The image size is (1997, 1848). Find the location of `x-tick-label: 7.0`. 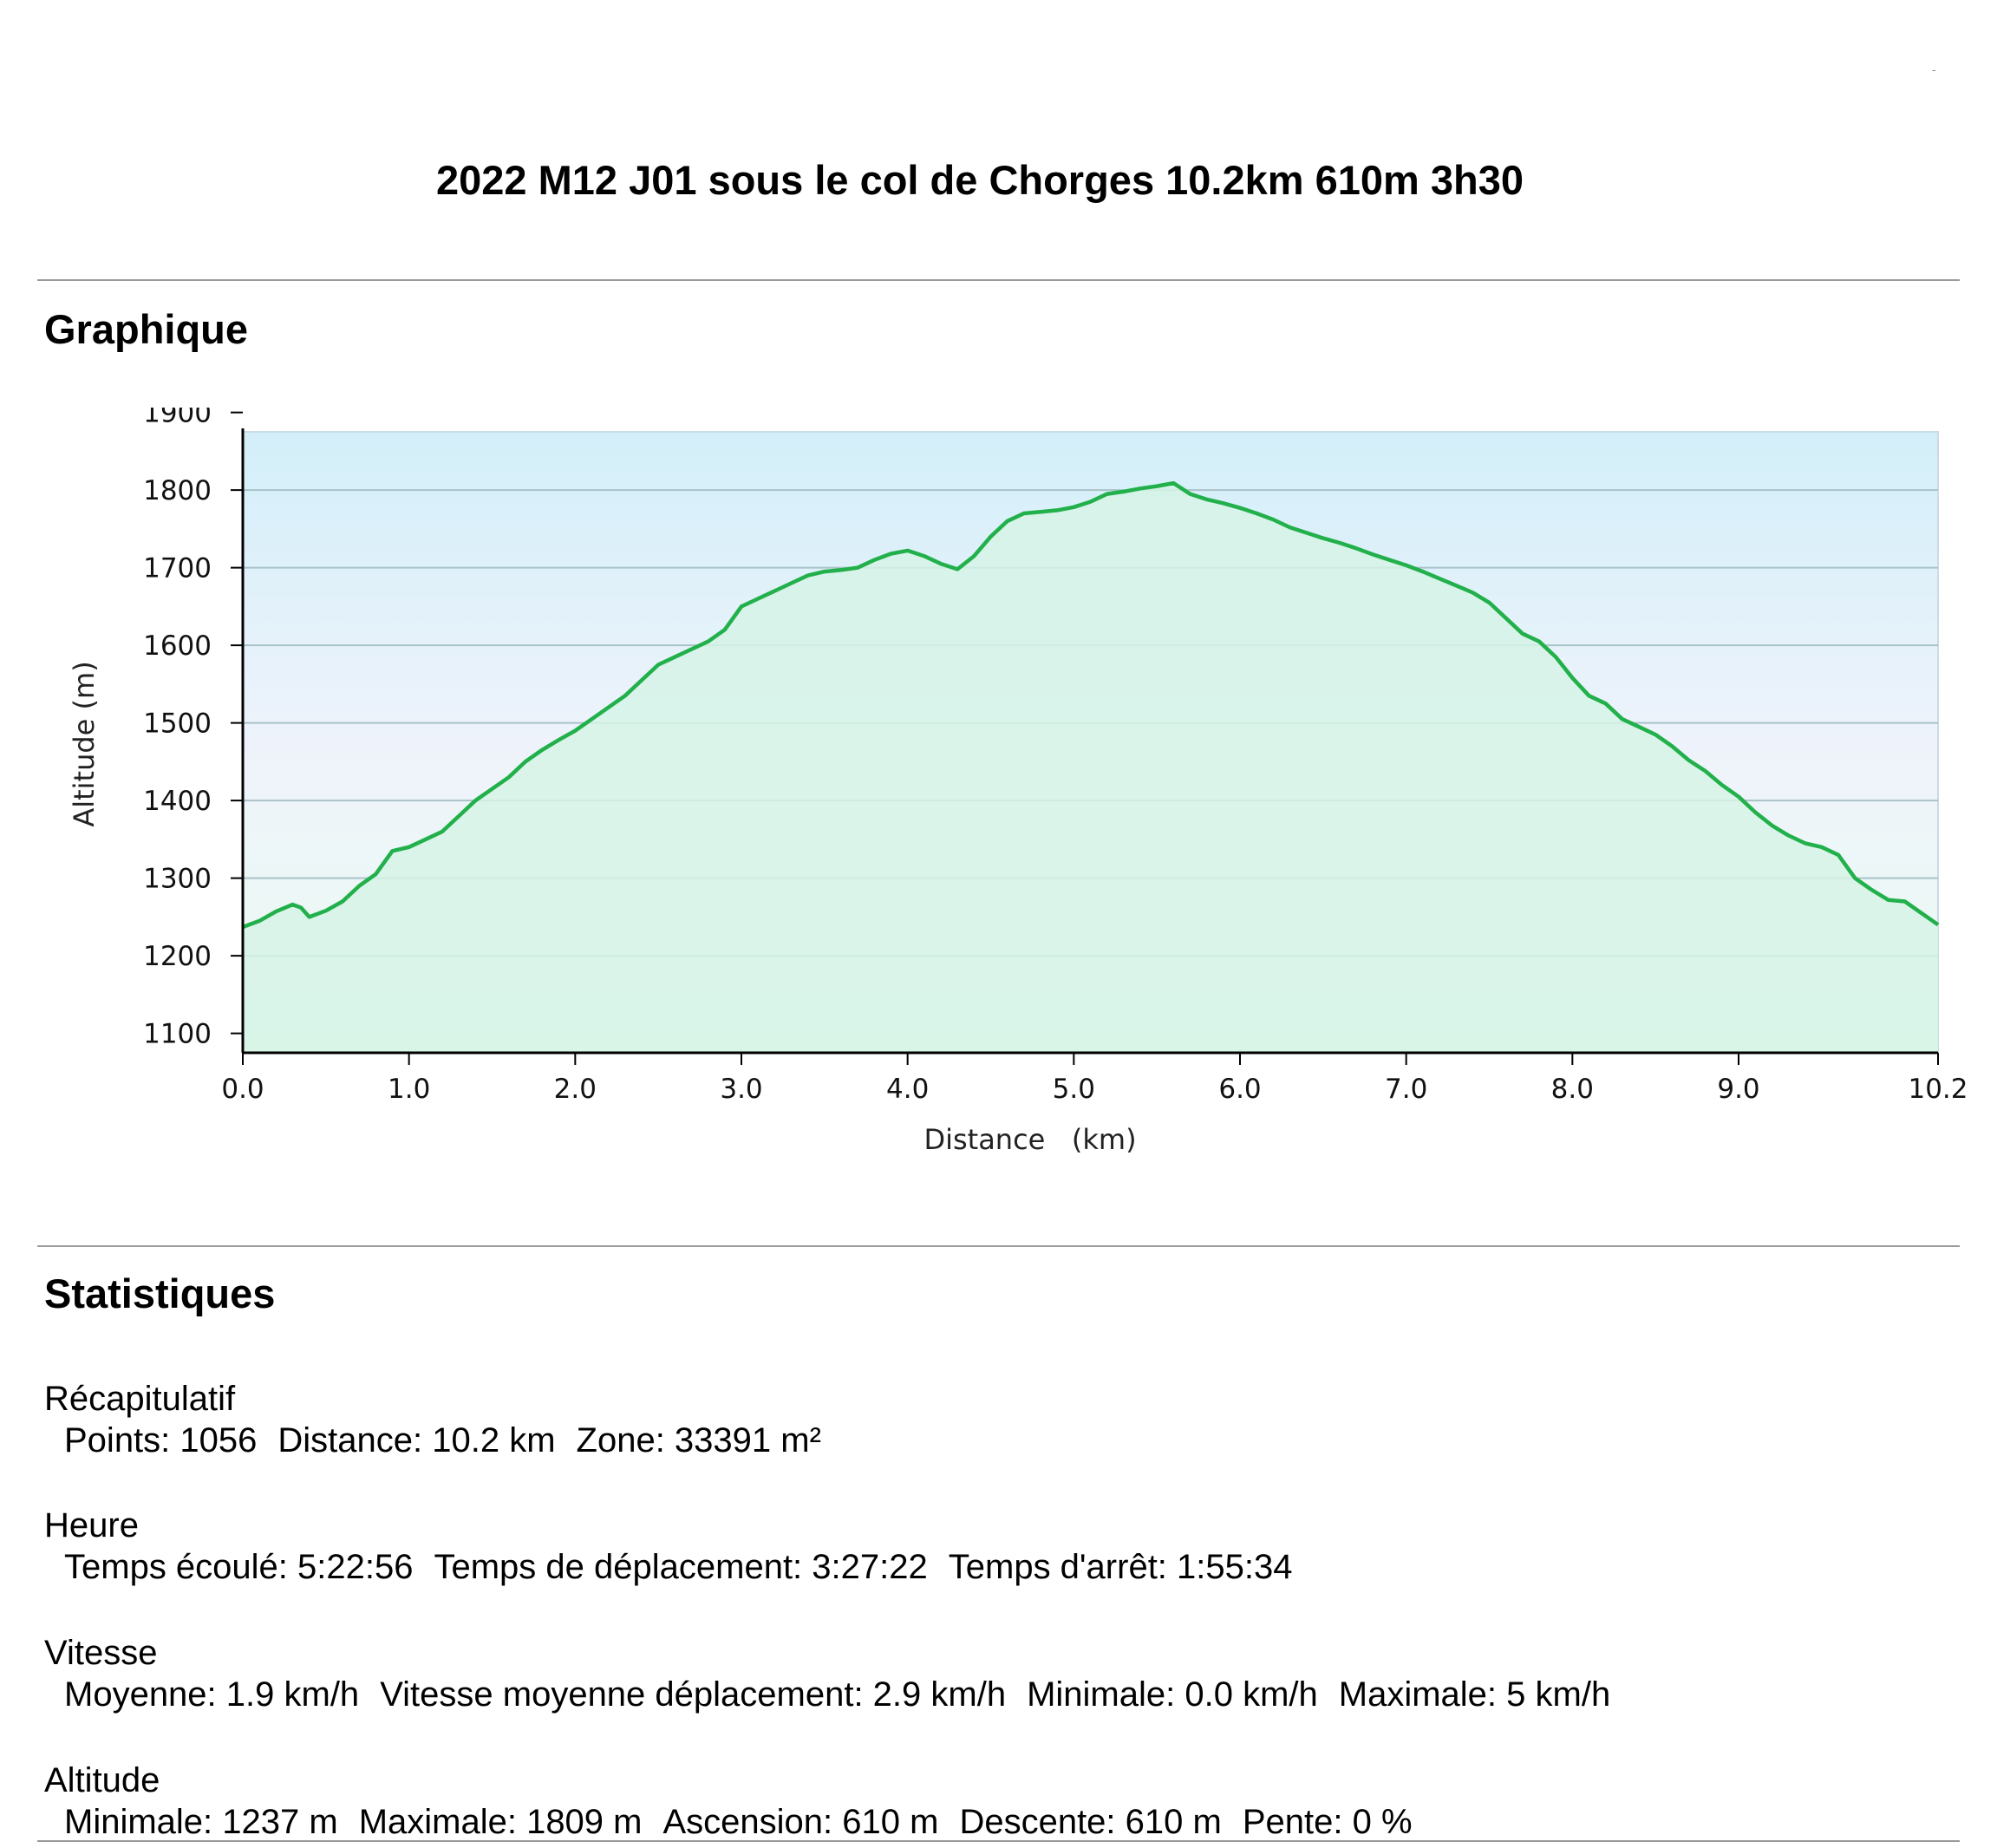

x-tick-label: 7.0 is located at coordinates (1406, 1089).